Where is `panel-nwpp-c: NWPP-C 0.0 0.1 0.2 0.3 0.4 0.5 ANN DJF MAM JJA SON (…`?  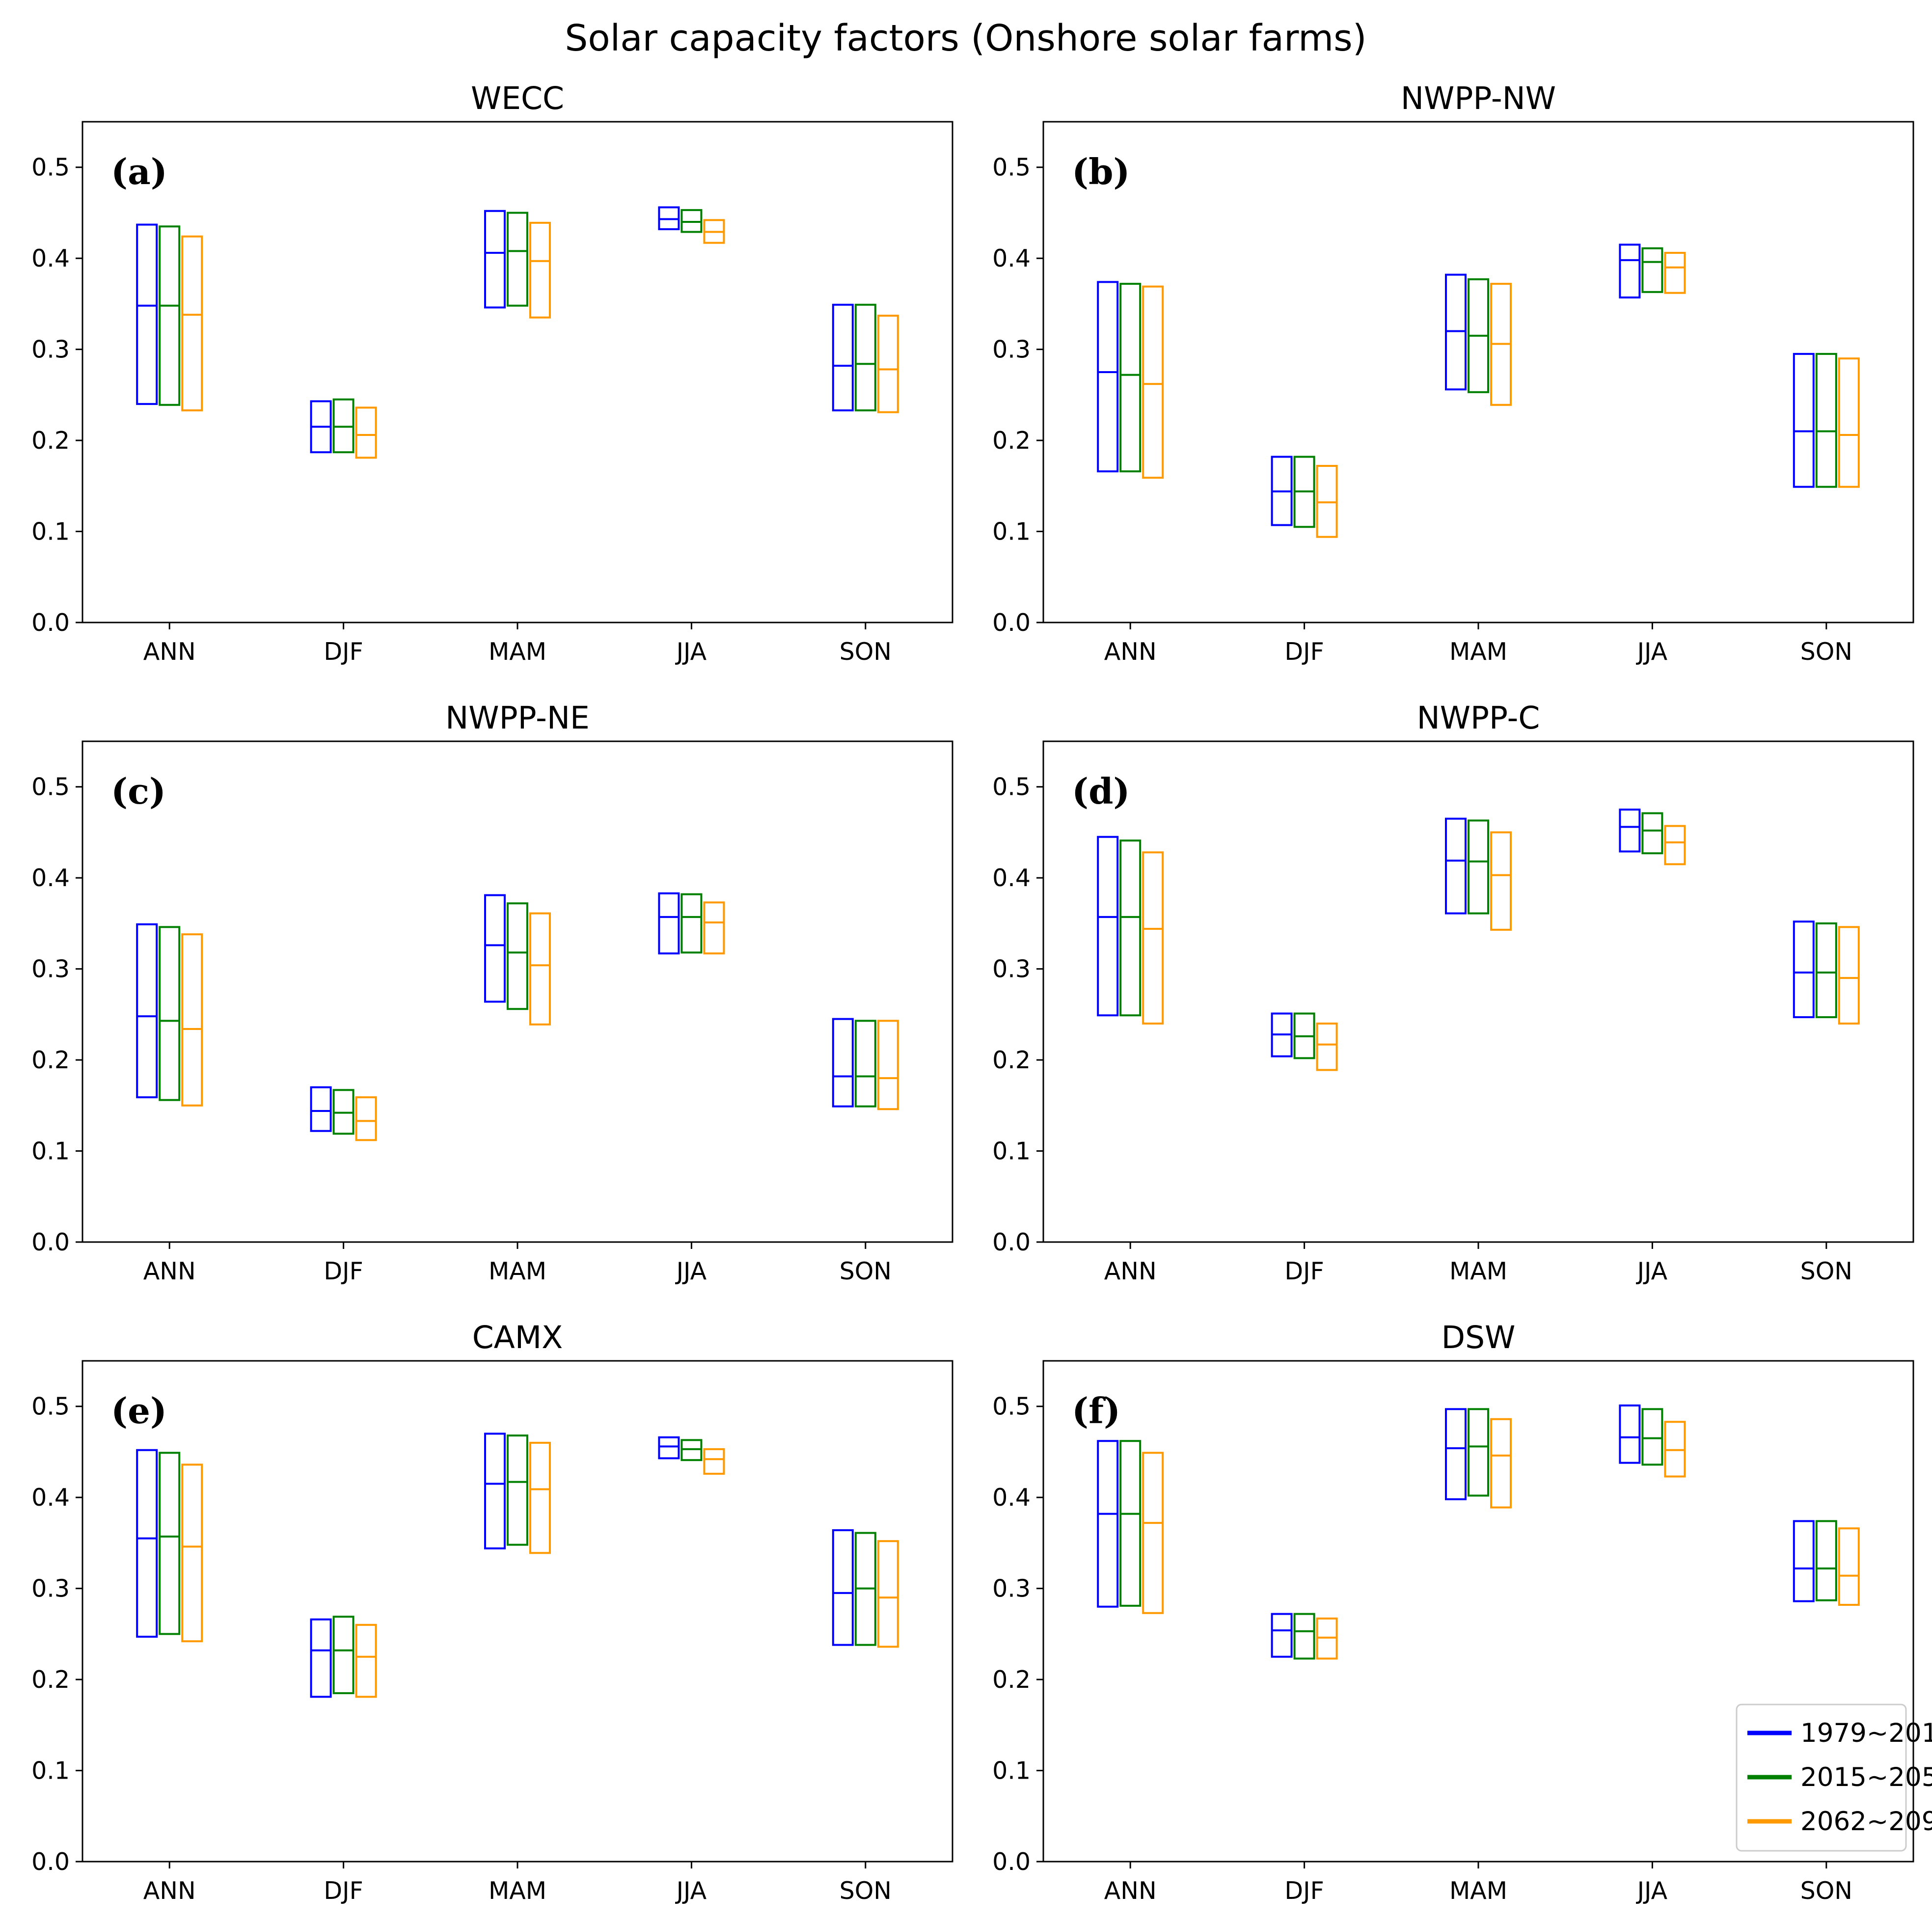 panel-nwpp-c: NWPP-C 0.0 0.1 0.2 0.3 0.4 0.5 ANN DJF MAM JJA SON (… is located at coordinates (1453, 993).